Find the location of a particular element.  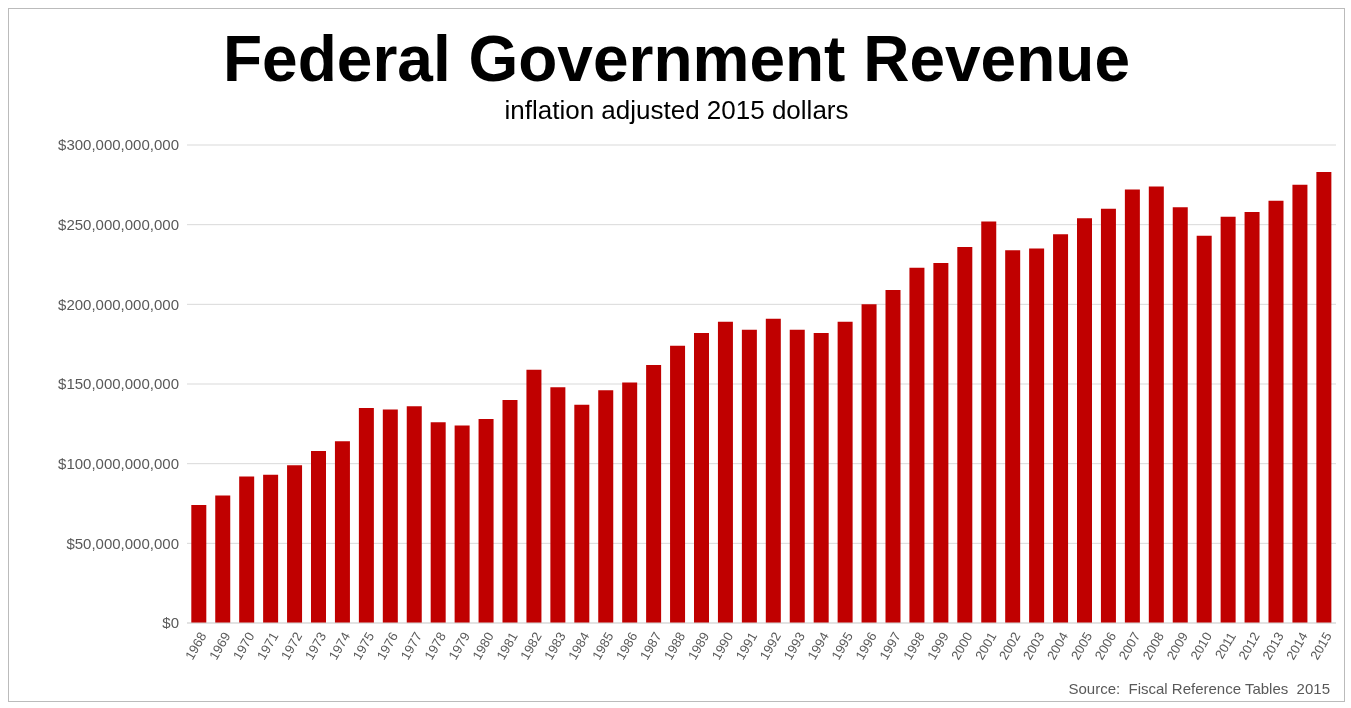

y-tick-label: $200,000,000,000 is located at coordinates (118, 304).